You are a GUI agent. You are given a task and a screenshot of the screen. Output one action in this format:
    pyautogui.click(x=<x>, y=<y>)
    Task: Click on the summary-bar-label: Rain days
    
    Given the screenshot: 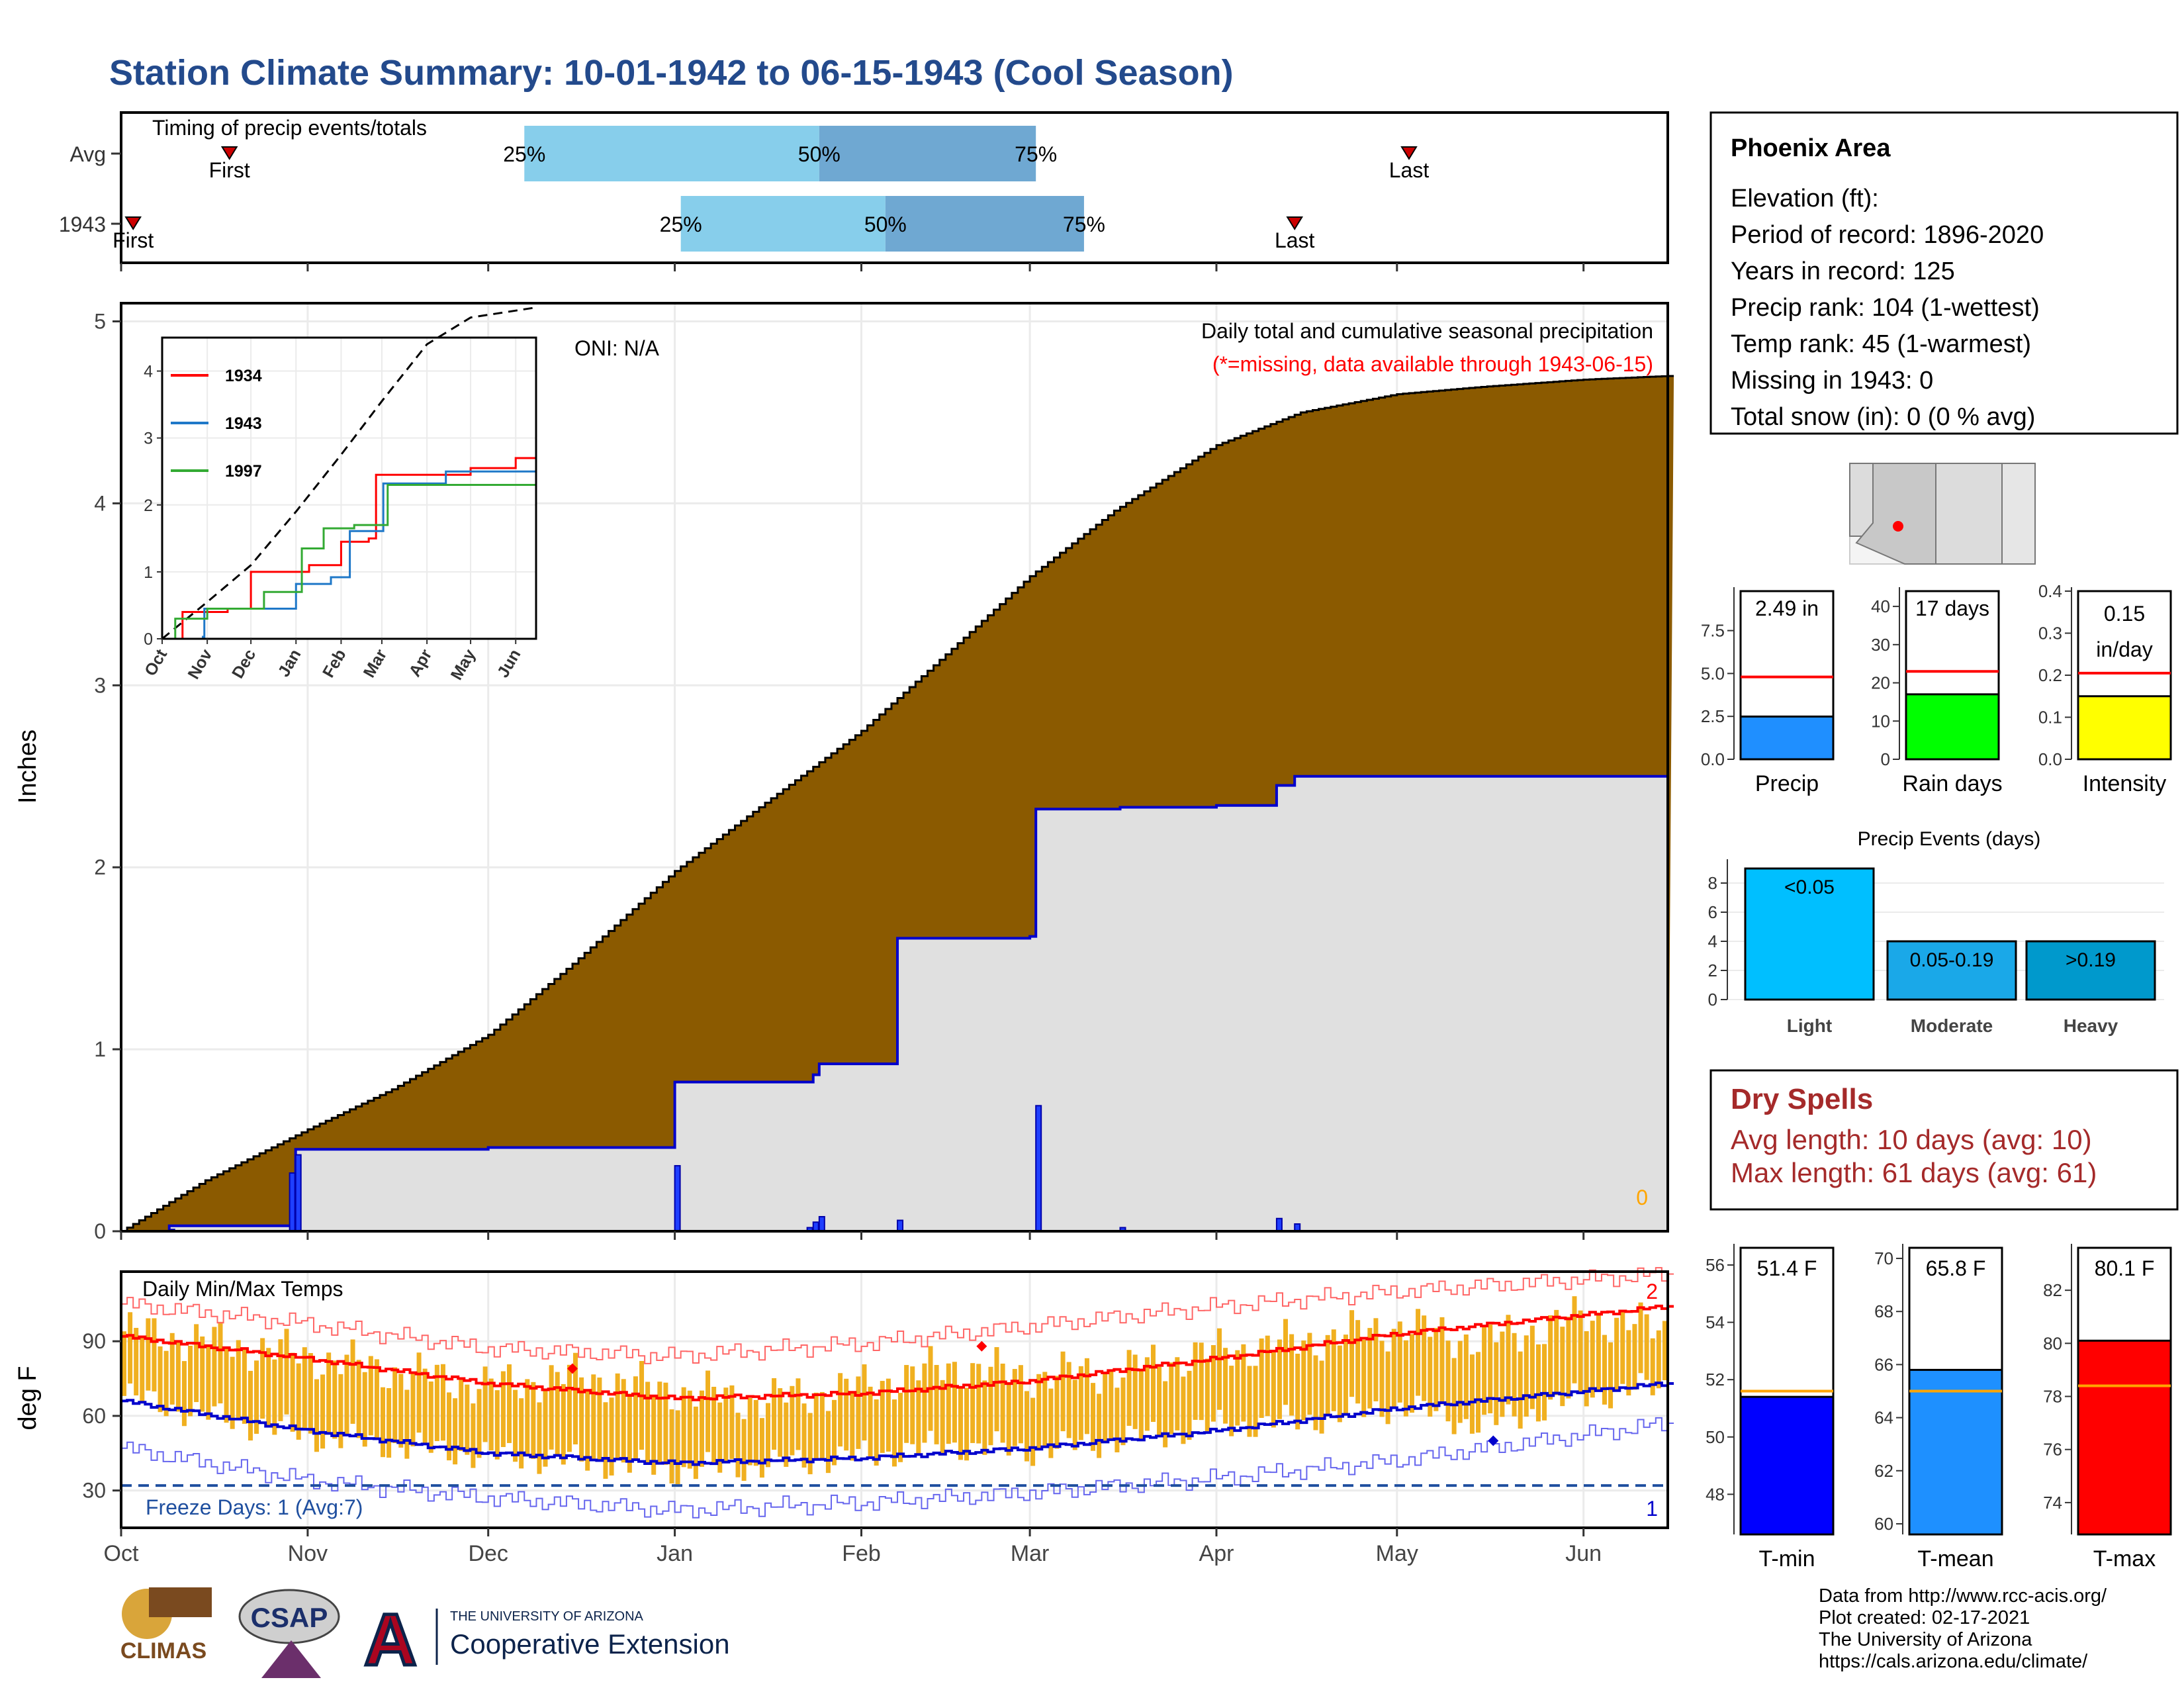 What is the action you would take?
    pyautogui.click(x=1952, y=783)
    